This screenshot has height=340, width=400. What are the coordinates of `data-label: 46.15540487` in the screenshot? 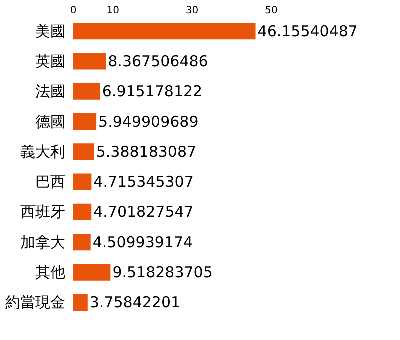 It's located at (308, 31).